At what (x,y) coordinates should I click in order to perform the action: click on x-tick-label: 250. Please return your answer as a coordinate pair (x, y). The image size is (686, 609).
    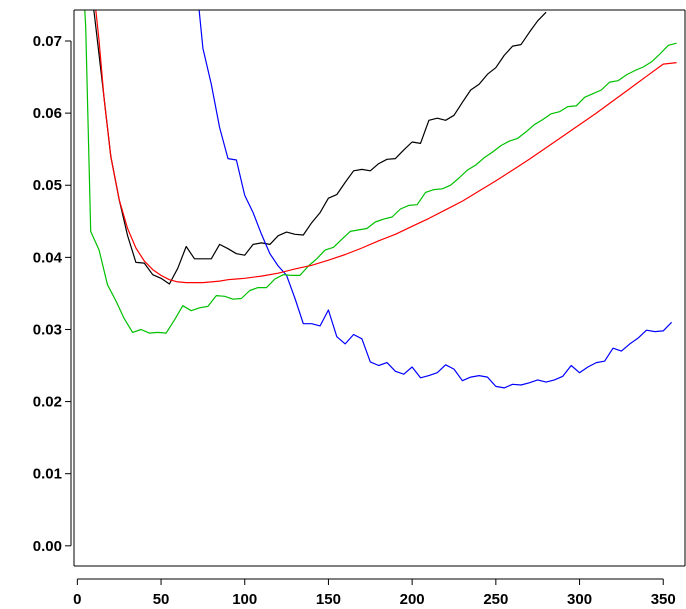
    Looking at the image, I should click on (495, 599).